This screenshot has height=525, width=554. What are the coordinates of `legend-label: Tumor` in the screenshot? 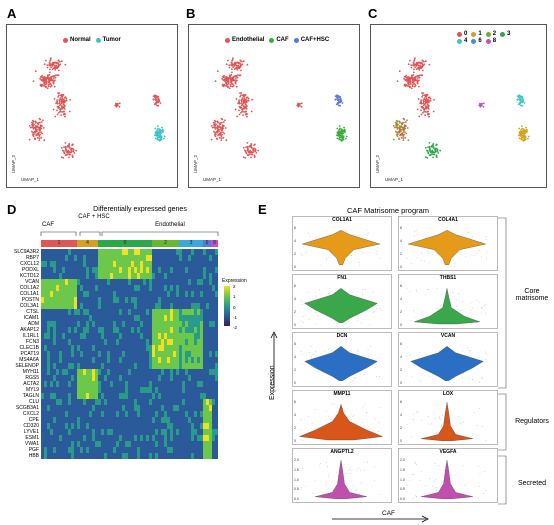 It's located at (111, 40).